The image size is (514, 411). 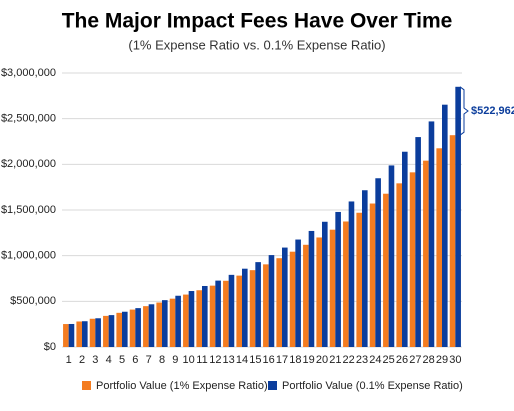 What do you see at coordinates (28, 73) in the screenshot?
I see `y-tick-label: $3,000,000` at bounding box center [28, 73].